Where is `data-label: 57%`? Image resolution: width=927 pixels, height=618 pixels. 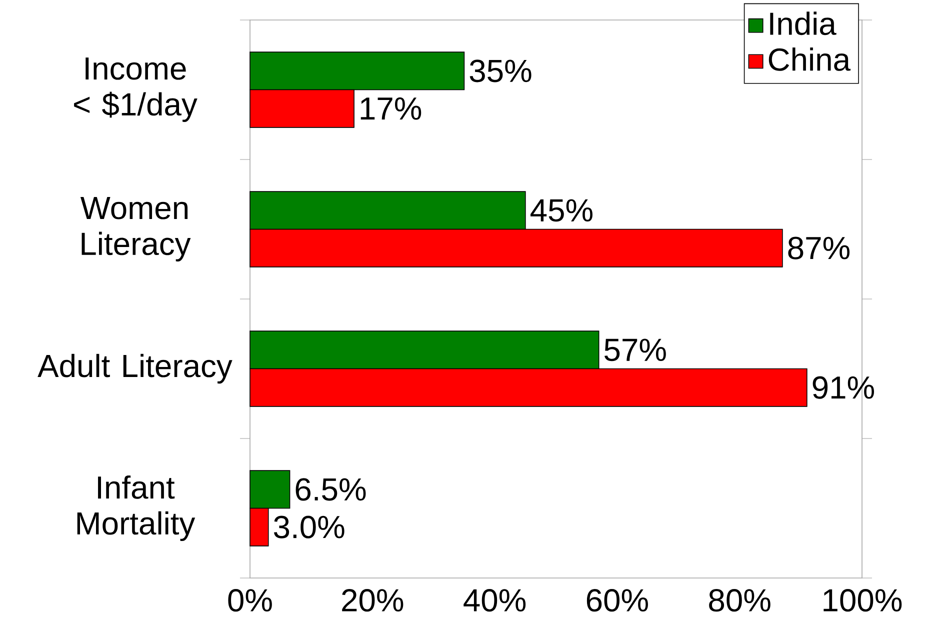 data-label: 57% is located at coordinates (635, 350).